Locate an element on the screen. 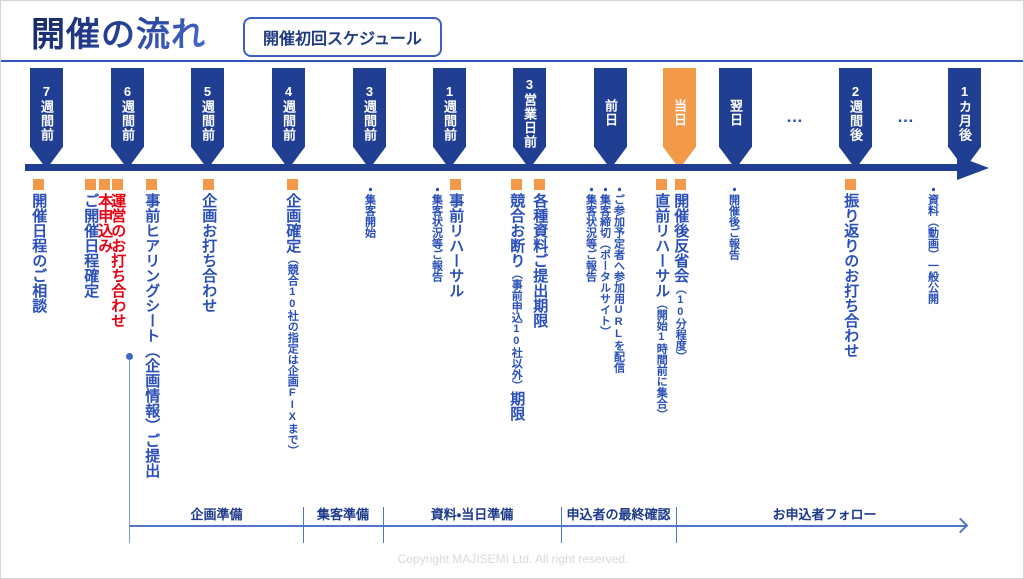  task-column: ・資料（動画）一般公開 is located at coordinates (932, 243).